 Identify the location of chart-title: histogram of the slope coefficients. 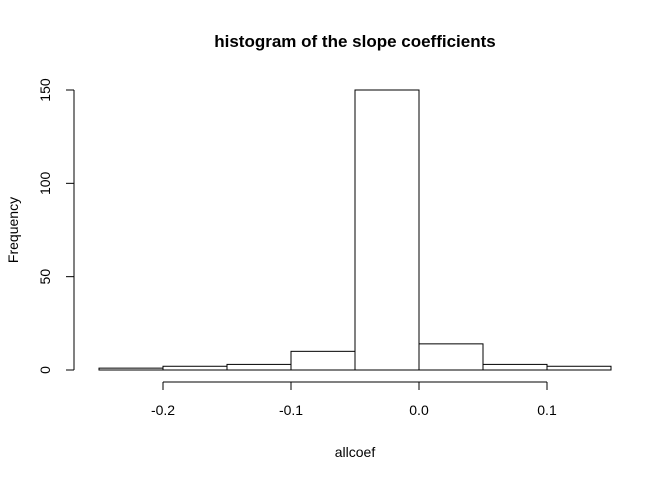
(355, 41).